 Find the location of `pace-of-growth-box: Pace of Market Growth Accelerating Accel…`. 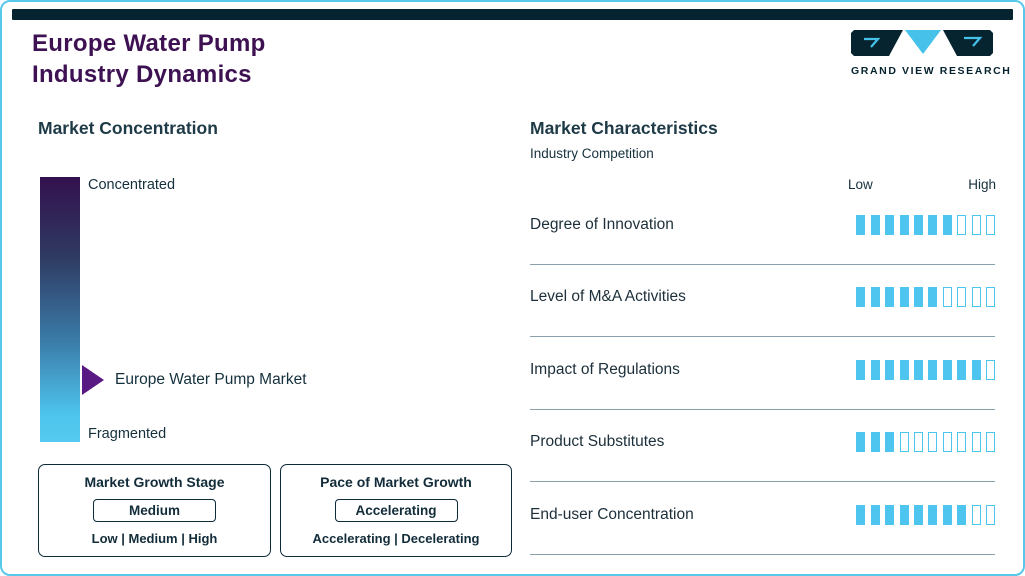

pace-of-growth-box: Pace of Market Growth Accelerating Accel… is located at coordinates (396, 510).